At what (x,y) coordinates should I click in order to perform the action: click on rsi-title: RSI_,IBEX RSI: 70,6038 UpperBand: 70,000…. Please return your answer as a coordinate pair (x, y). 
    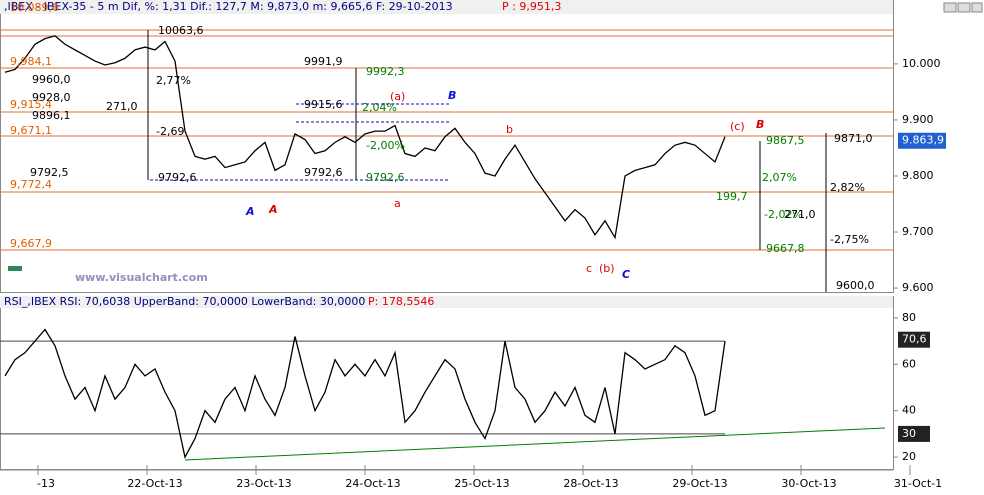
    Looking at the image, I should click on (184, 301).